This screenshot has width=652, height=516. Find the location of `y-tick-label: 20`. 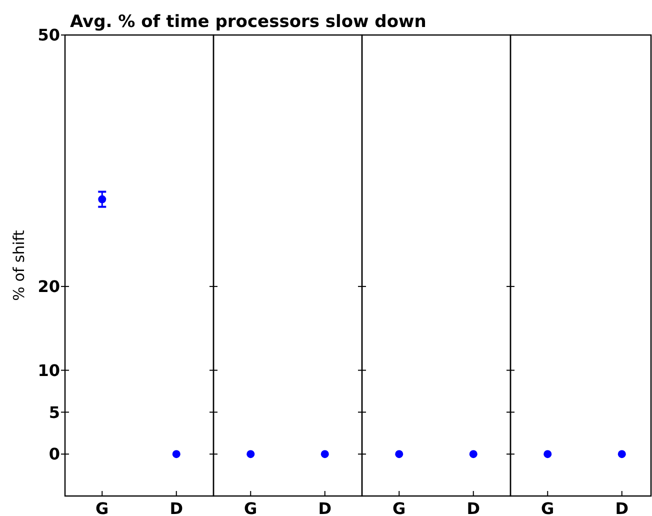

y-tick-label: 20 is located at coordinates (49, 286).